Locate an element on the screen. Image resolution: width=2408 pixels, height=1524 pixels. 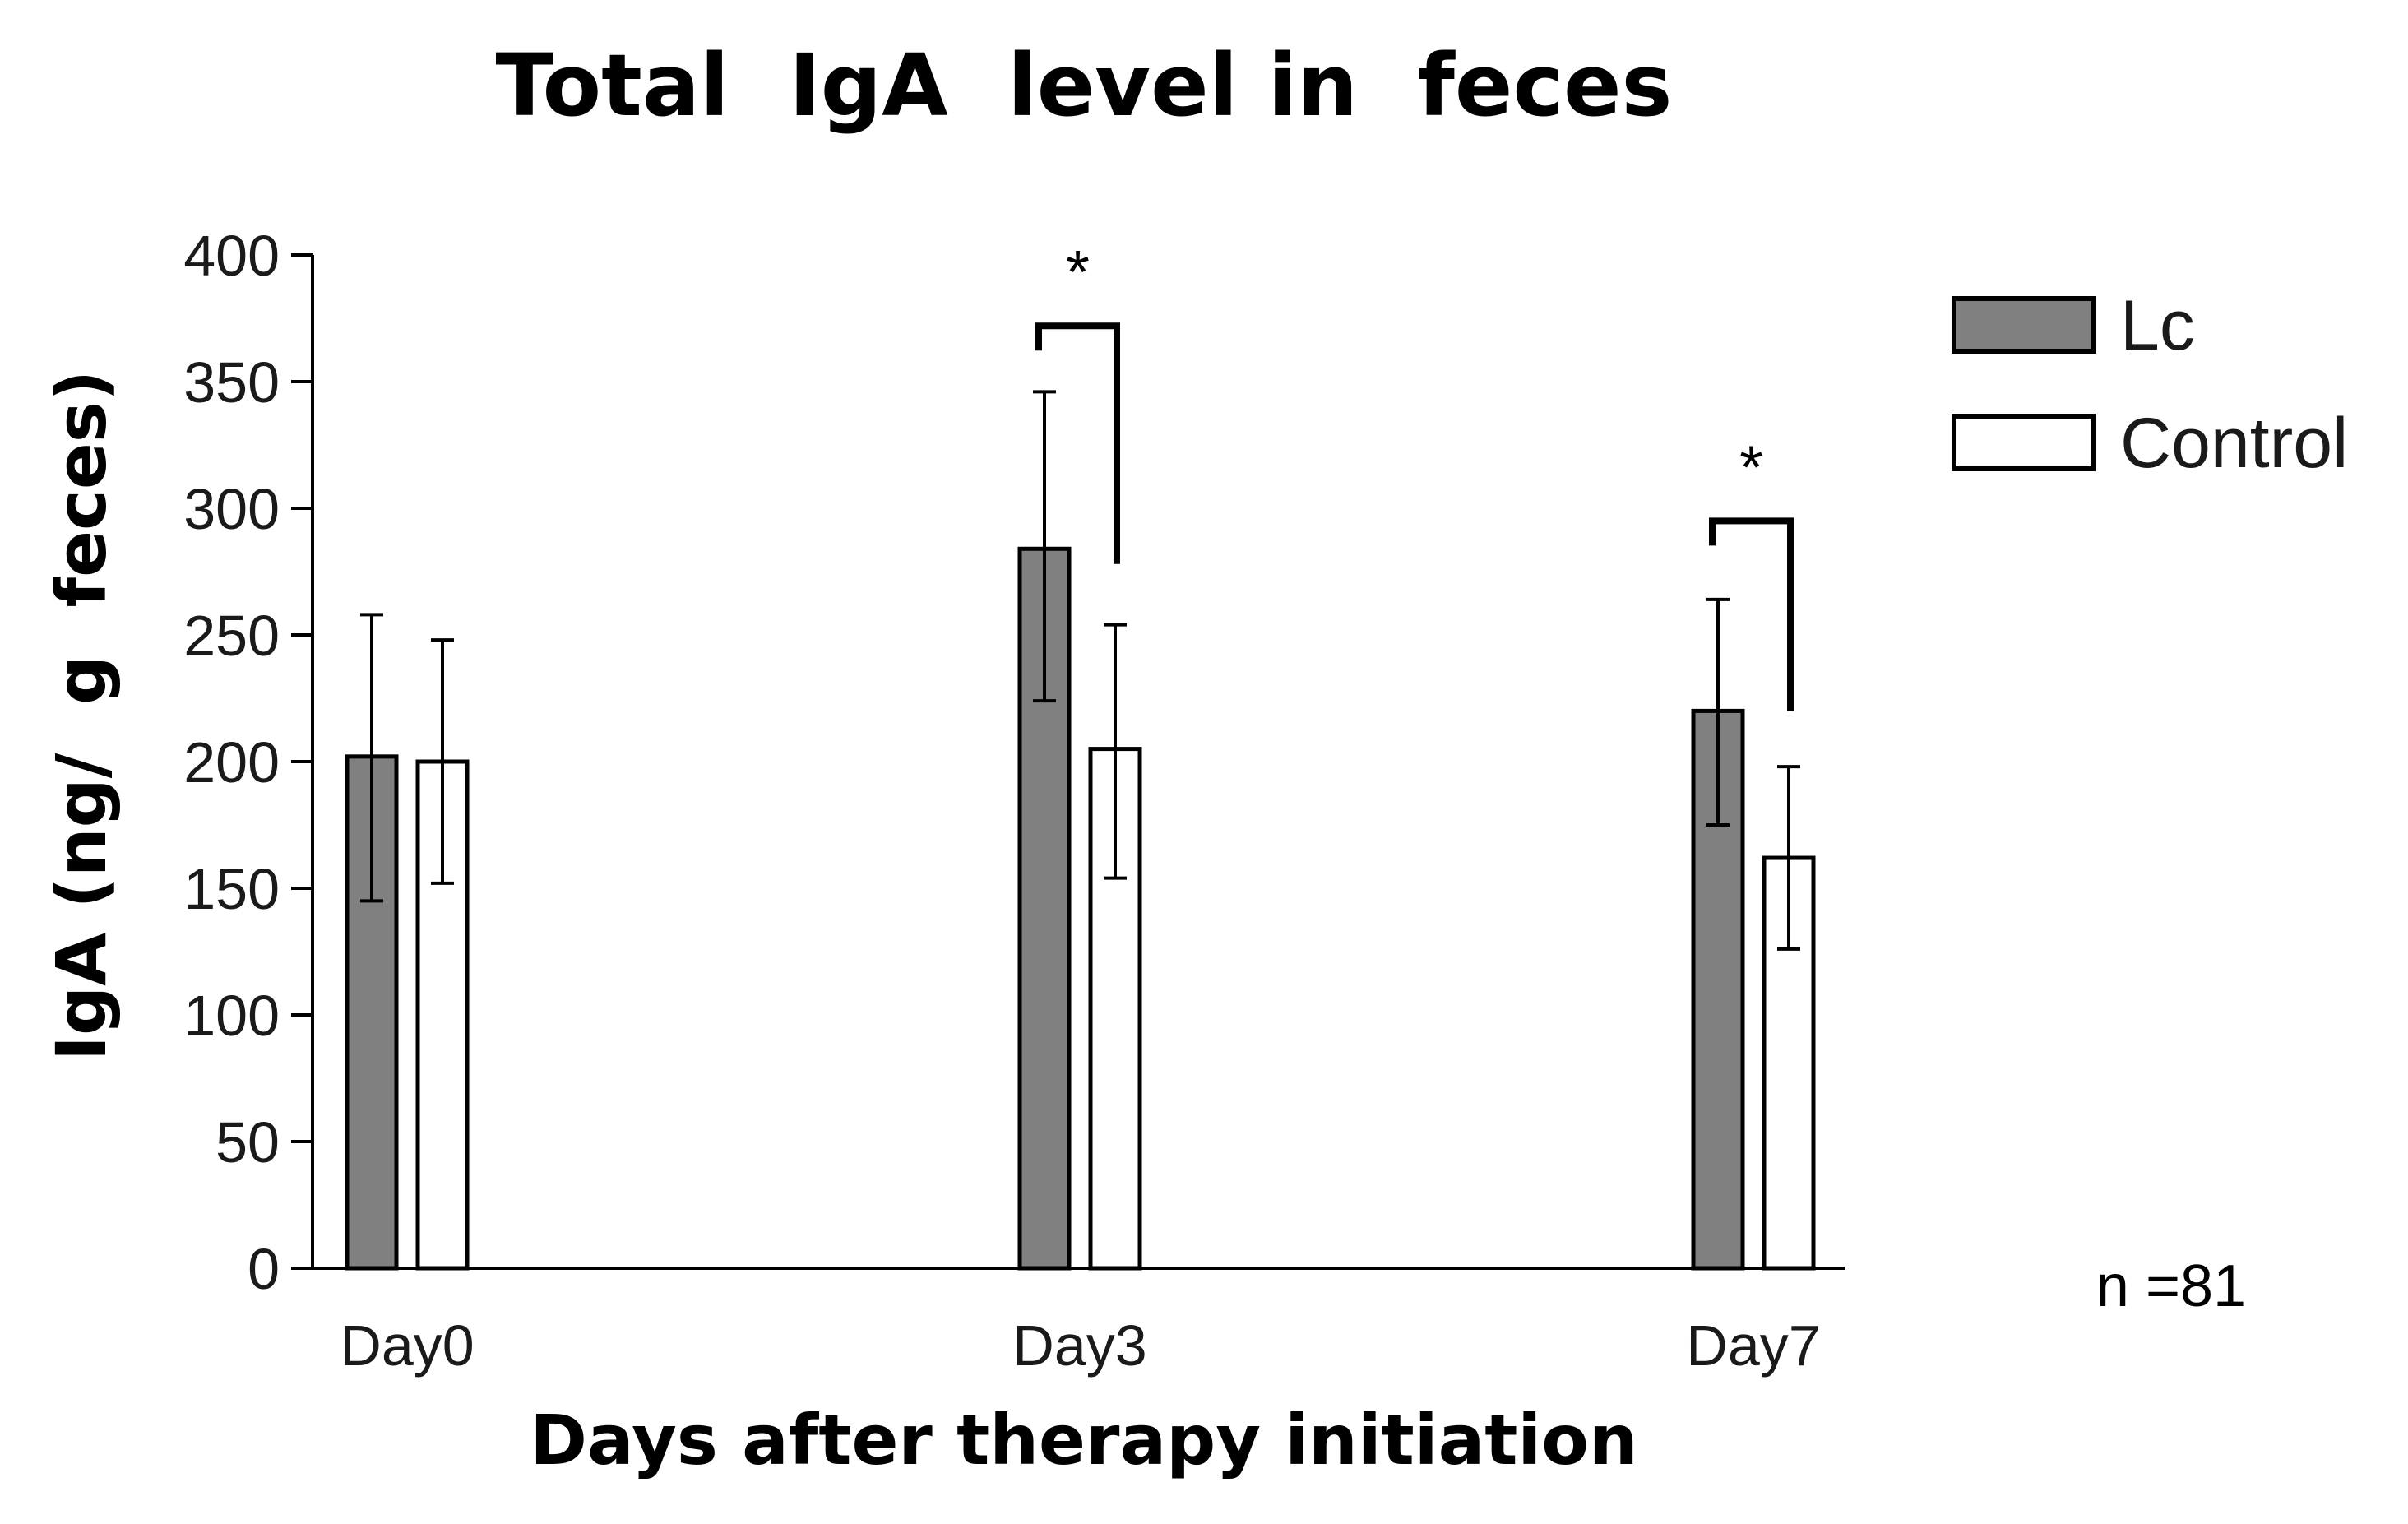
x-tick-label: Day7 is located at coordinates (1753, 1345).